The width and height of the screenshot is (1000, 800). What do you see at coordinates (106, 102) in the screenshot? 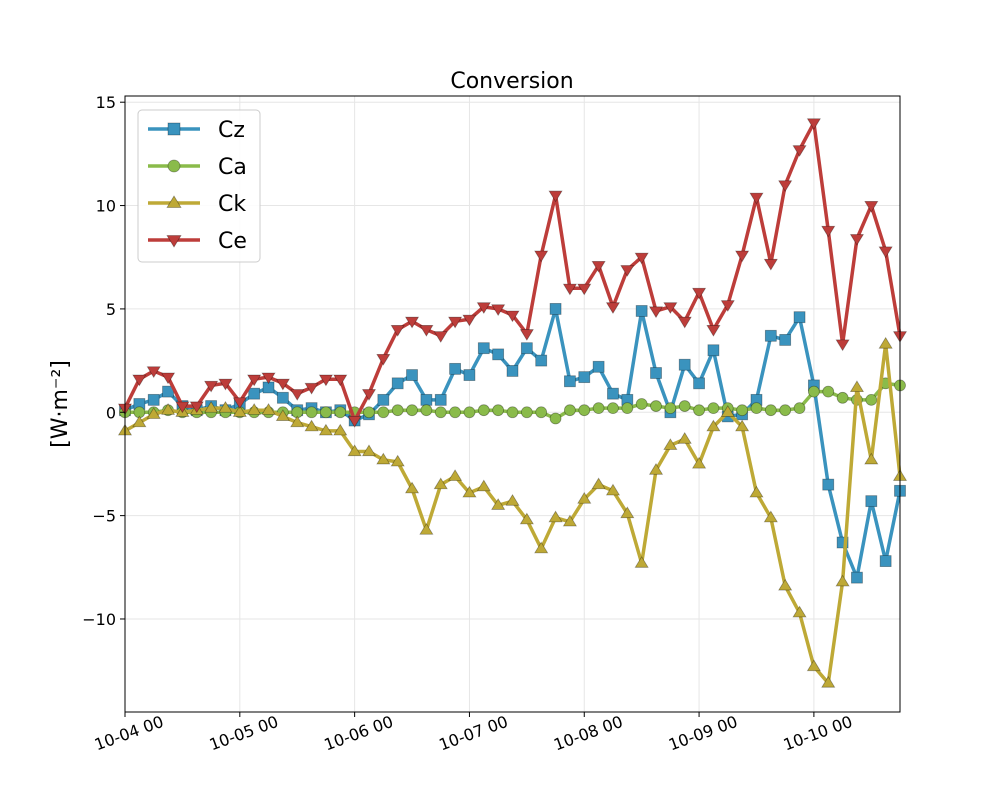
I see `y-tick-label: 15` at bounding box center [106, 102].